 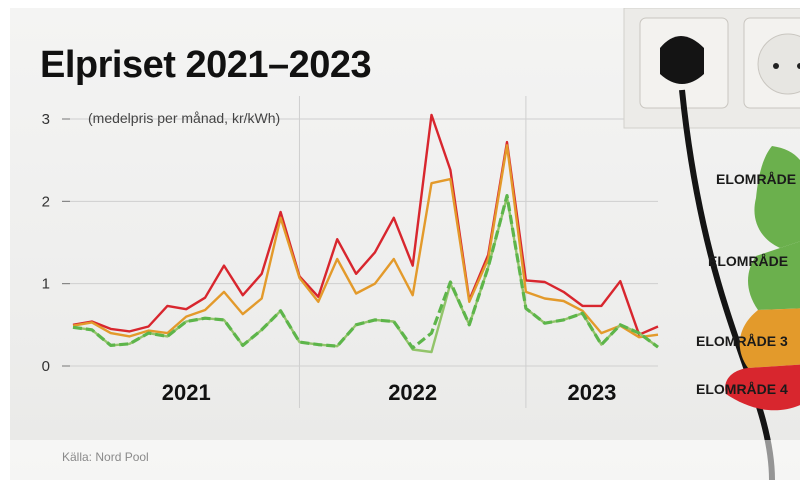 I want to click on y-tick-label: 2, so click(x=46, y=201).